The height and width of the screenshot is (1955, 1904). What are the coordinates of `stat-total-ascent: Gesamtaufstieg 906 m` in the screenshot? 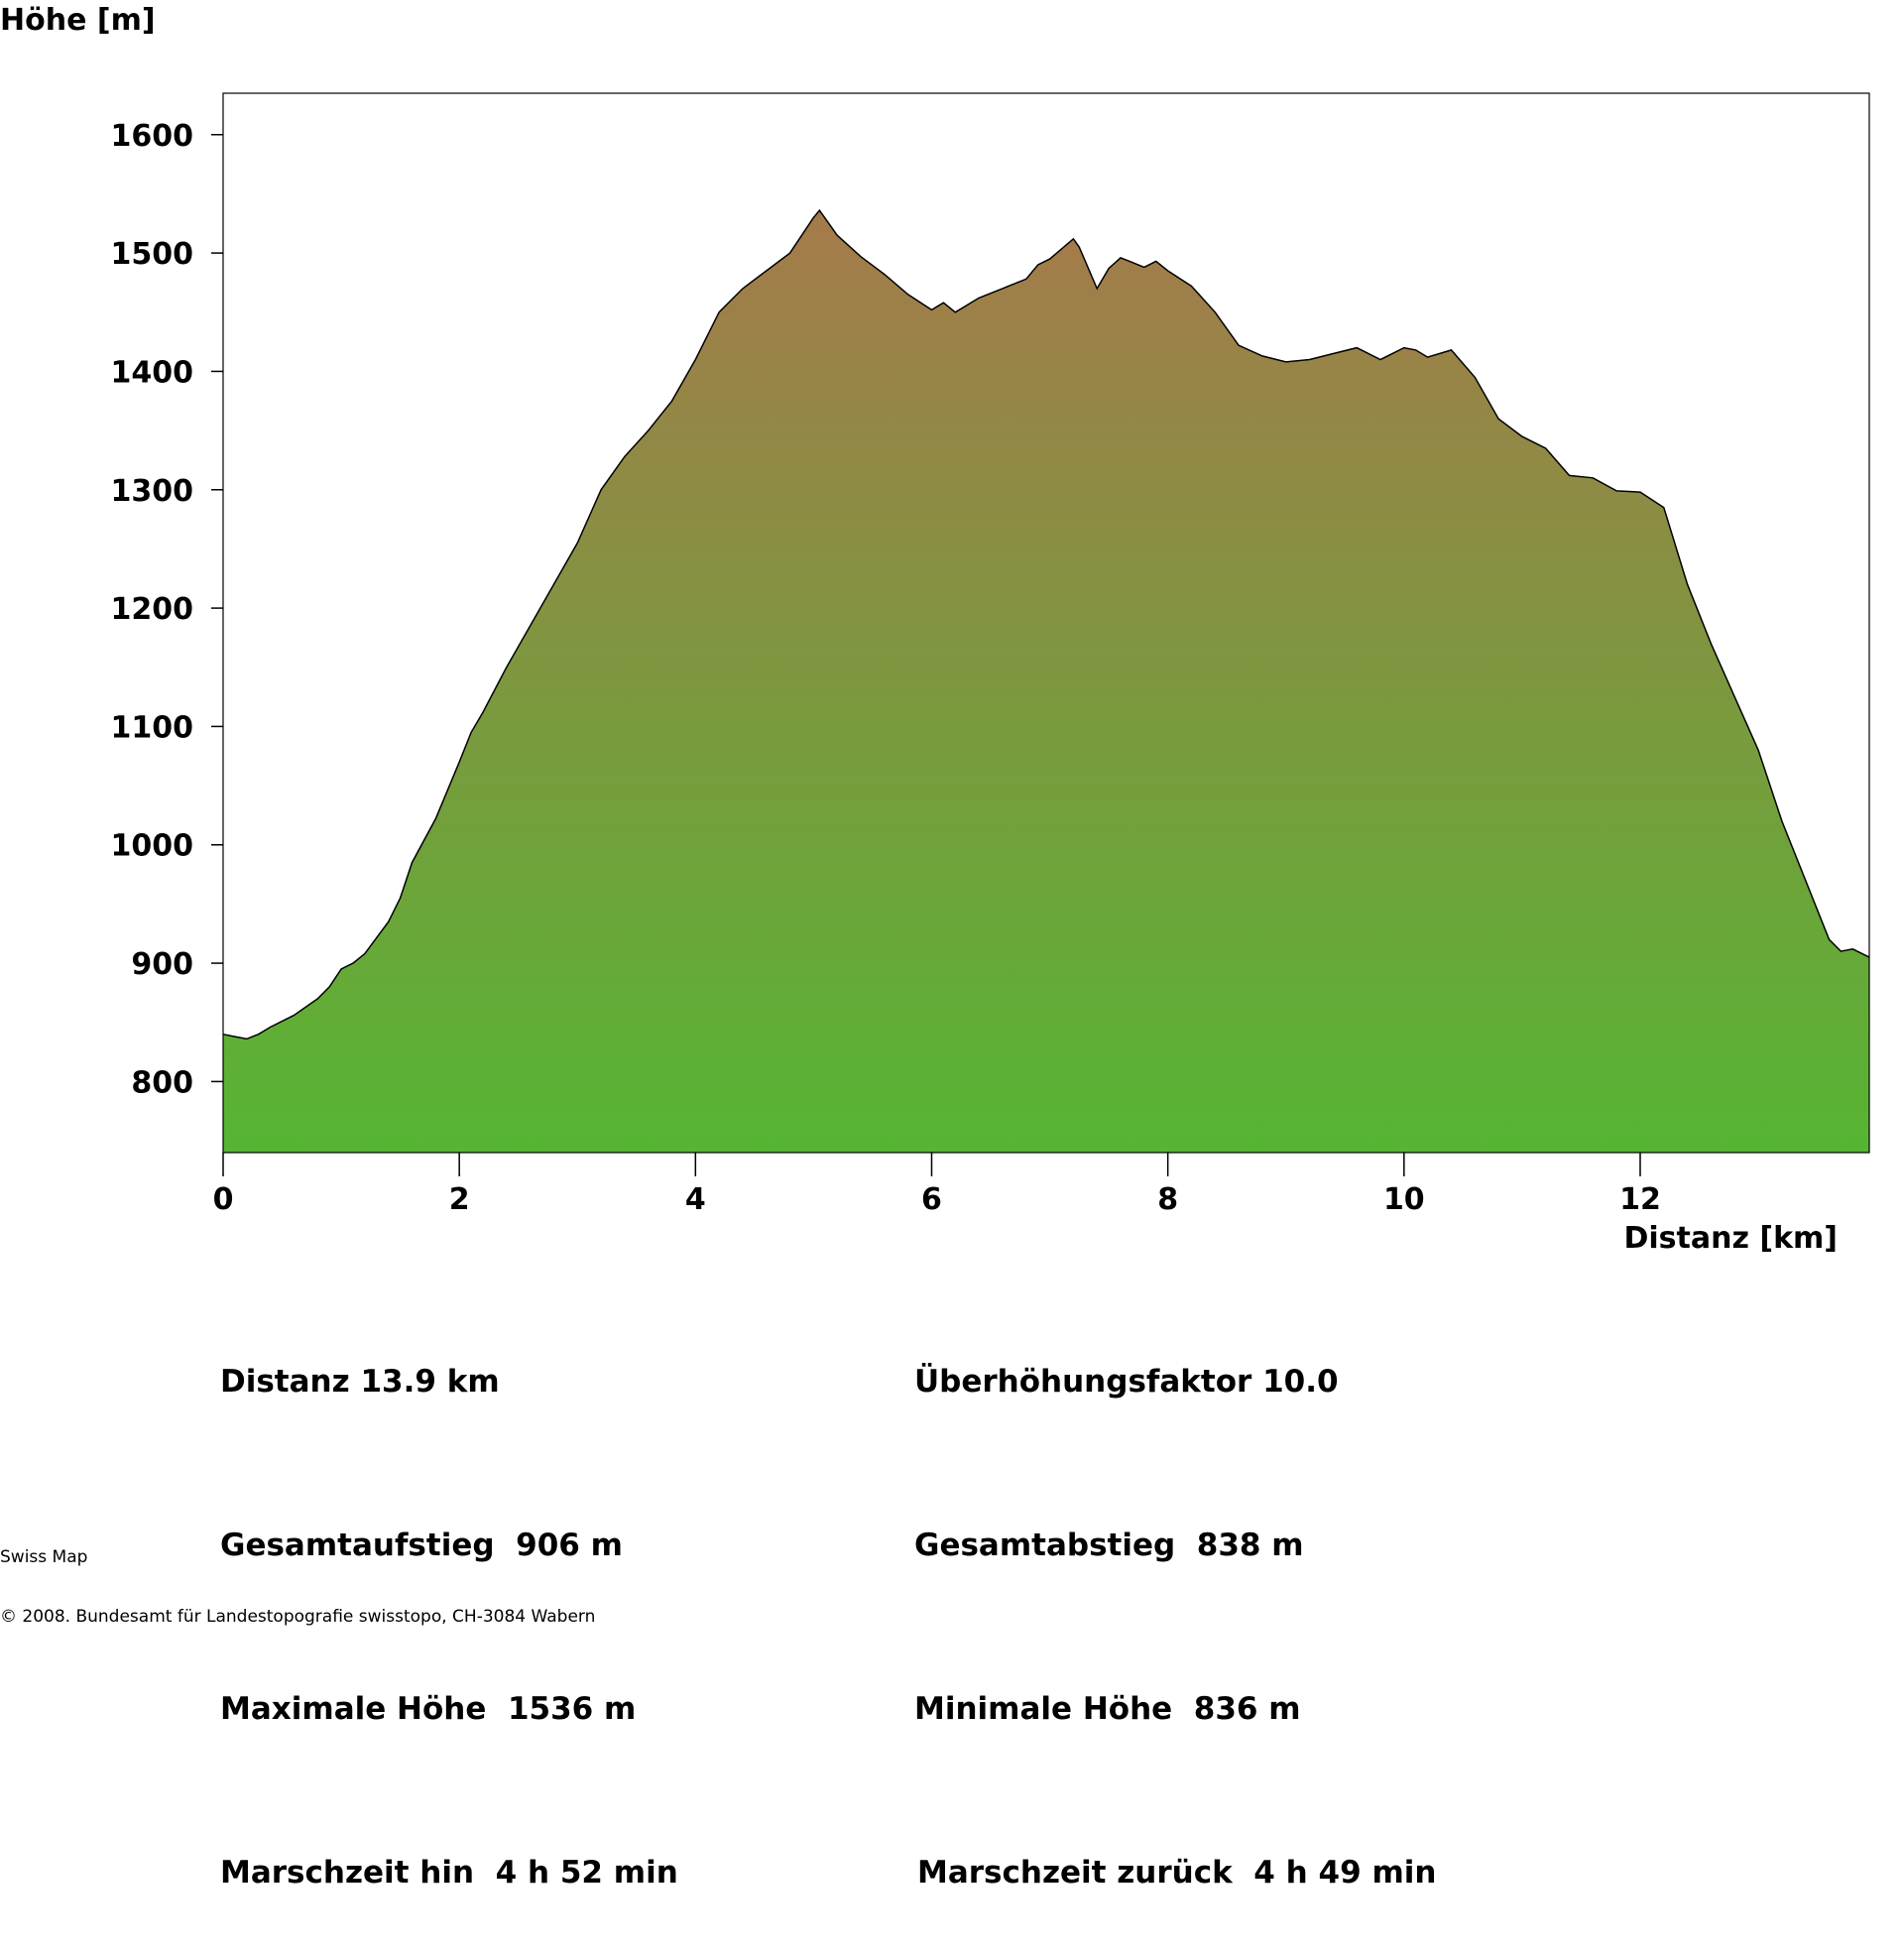 It's located at (421, 1545).